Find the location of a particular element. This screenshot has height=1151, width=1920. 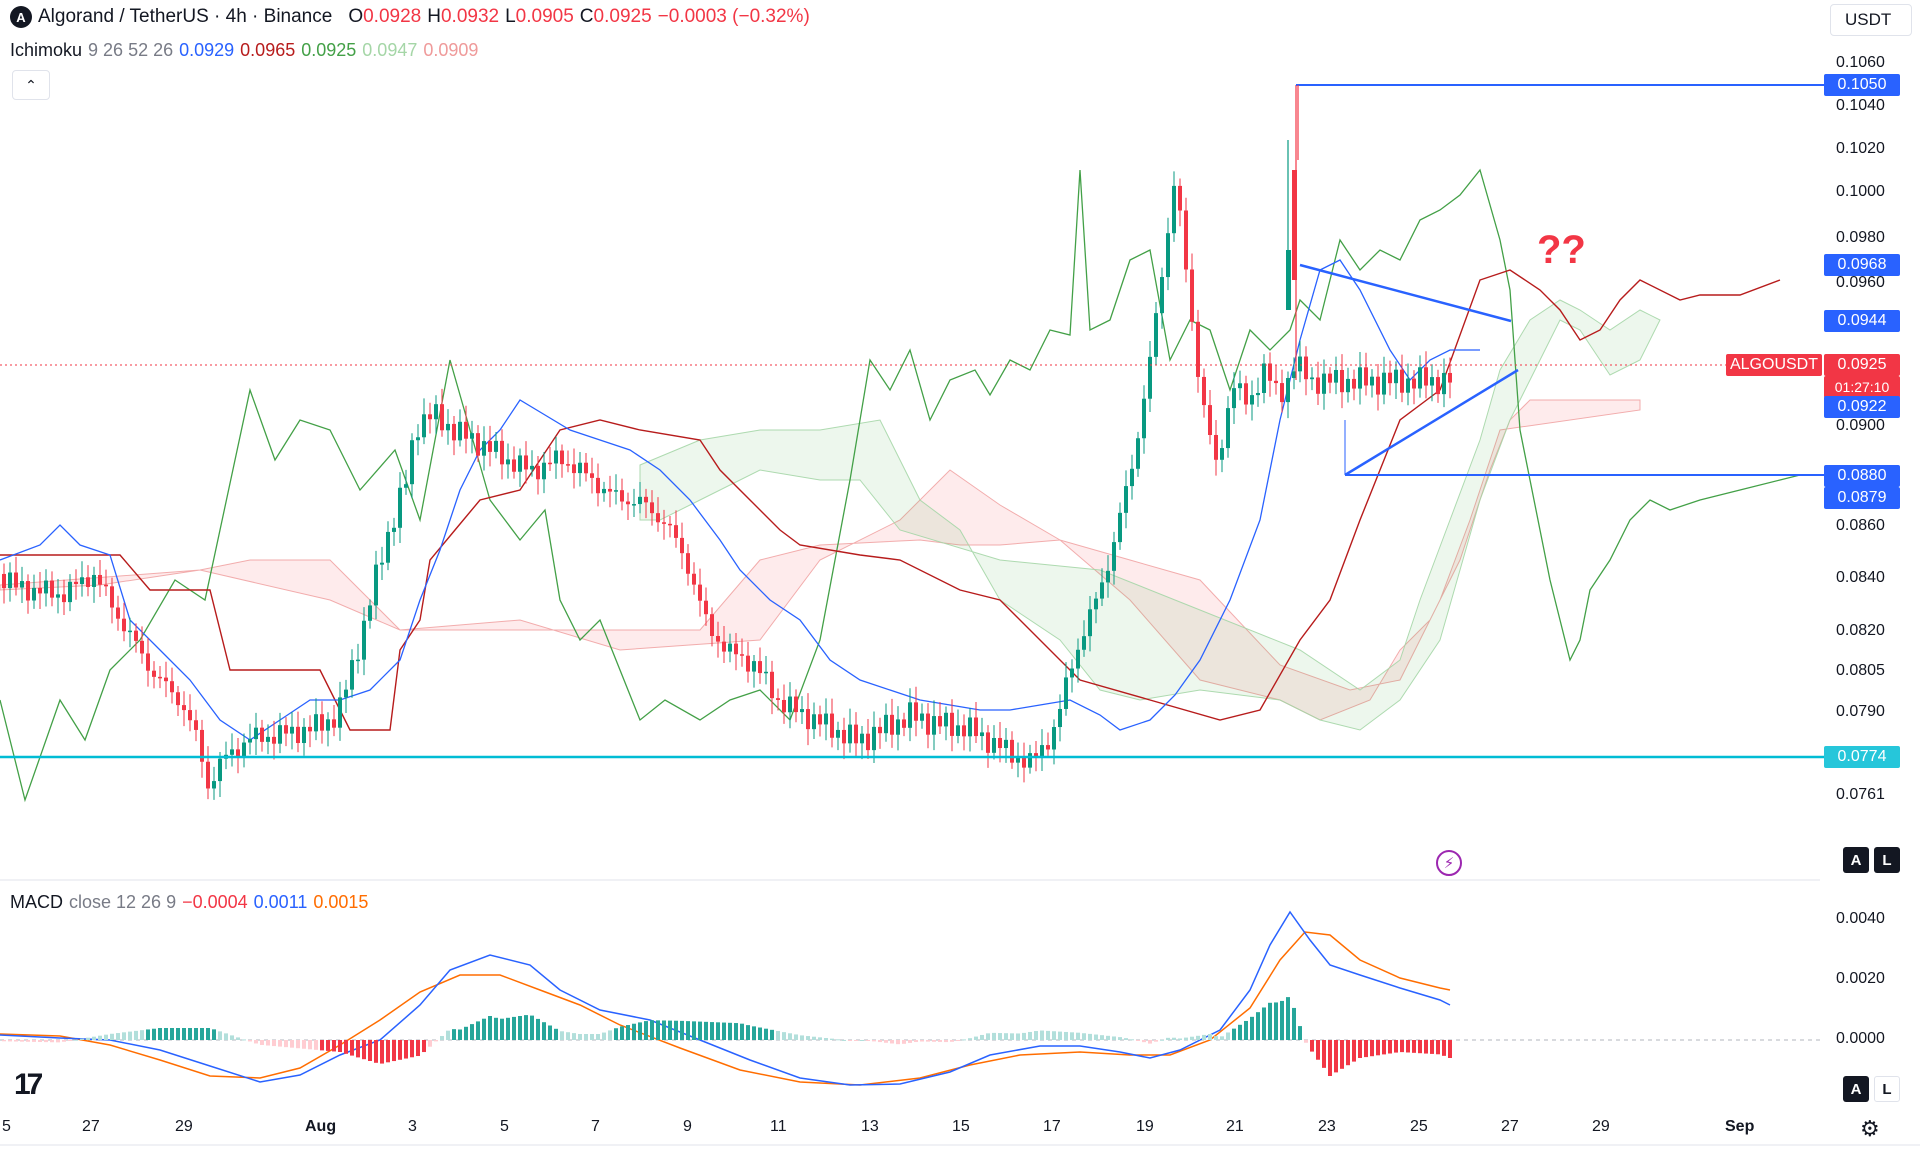

level-880-label: 0.0880 is located at coordinates (1862, 476).